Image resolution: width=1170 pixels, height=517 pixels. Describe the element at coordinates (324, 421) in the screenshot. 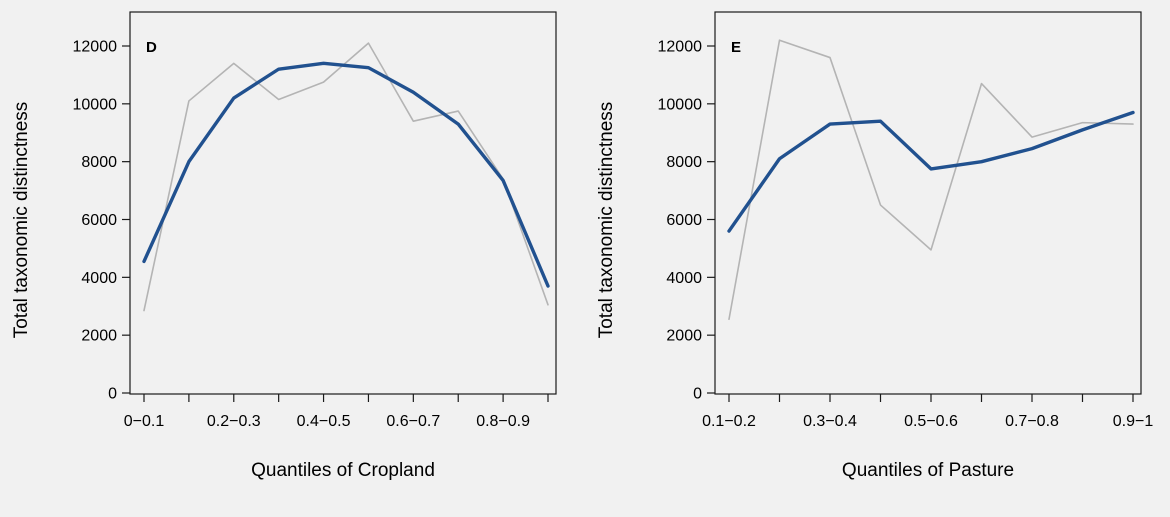

I see `x-axis-tick-label: 0.4−0.5` at that location.